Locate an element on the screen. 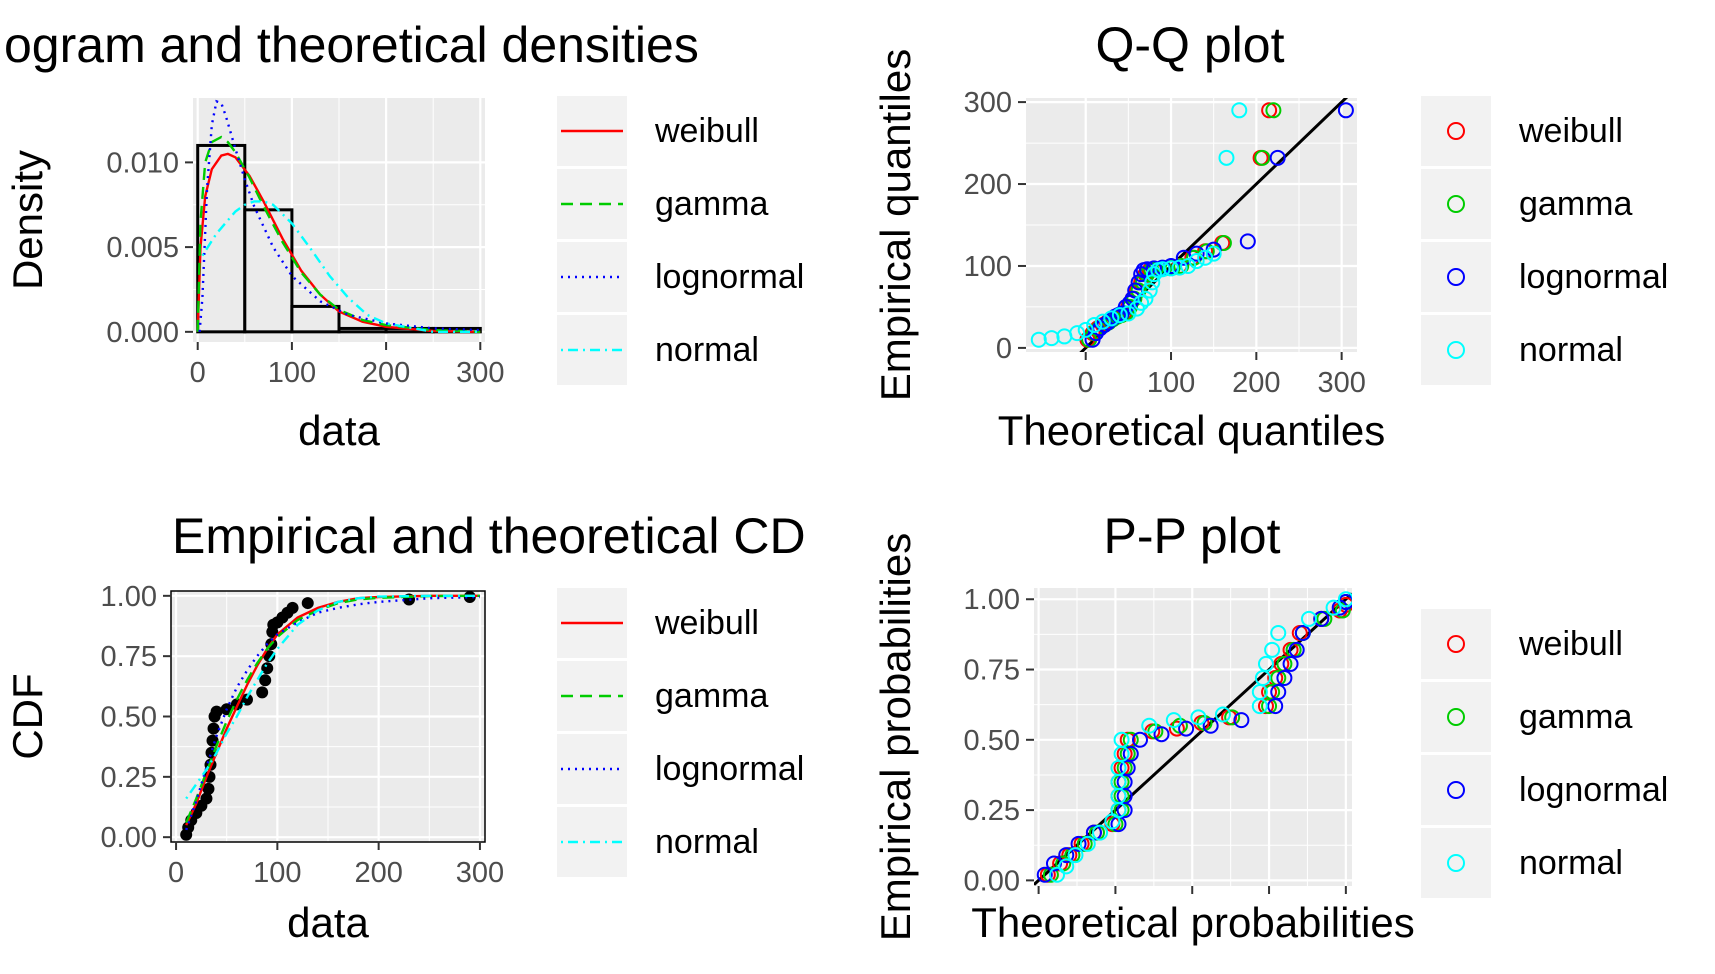 The image size is (1715, 974). x-tick-label: 300 is located at coordinates (480, 373).